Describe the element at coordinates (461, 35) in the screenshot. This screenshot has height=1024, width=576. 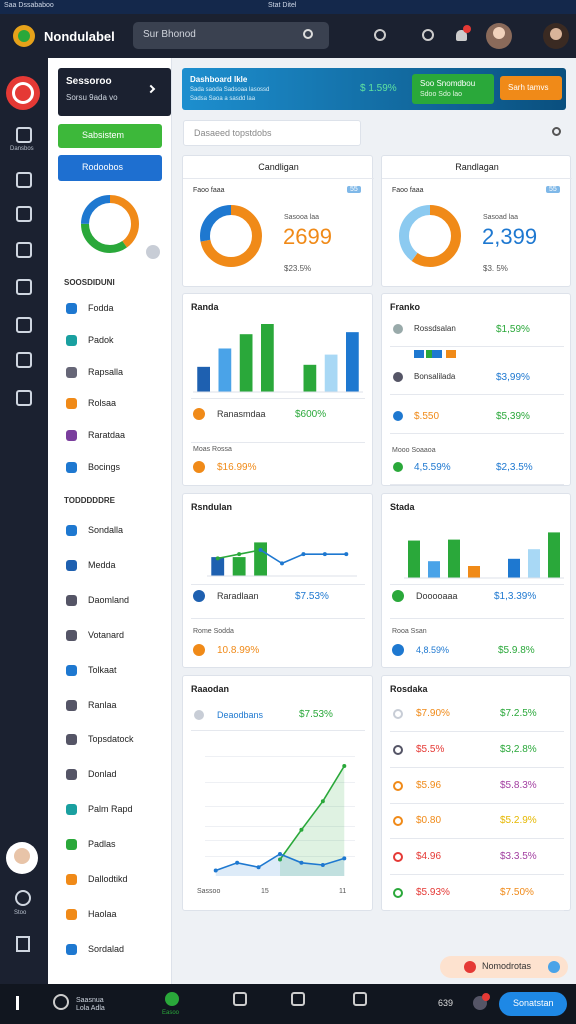
I see `notification-icon` at that location.